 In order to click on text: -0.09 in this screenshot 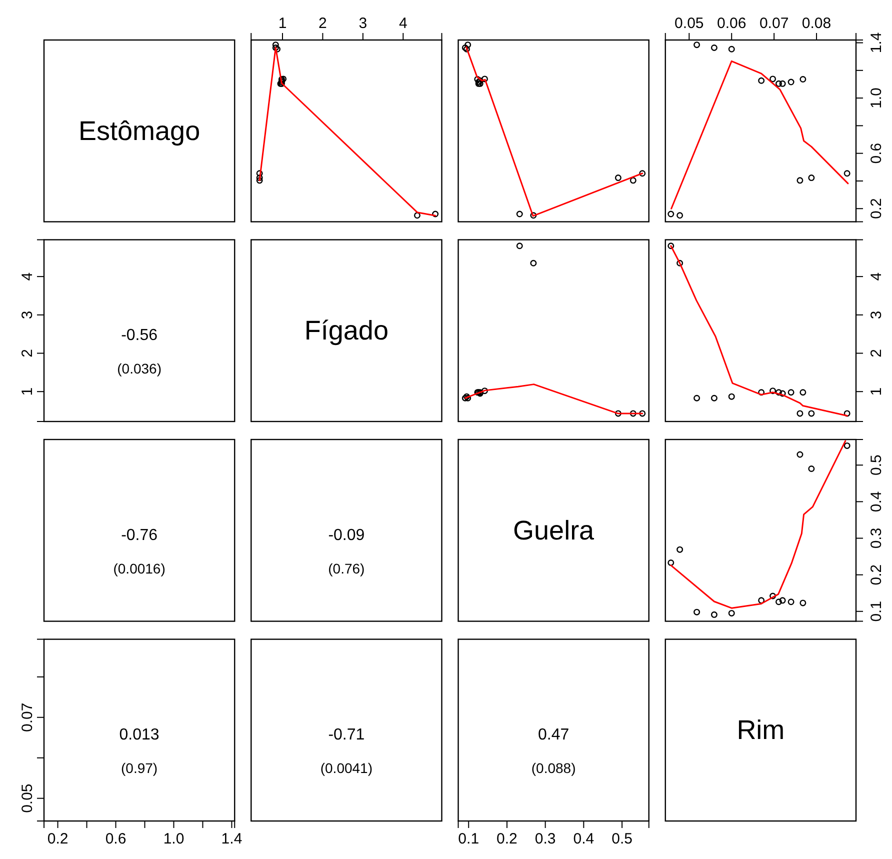, I will do `click(346, 535)`.